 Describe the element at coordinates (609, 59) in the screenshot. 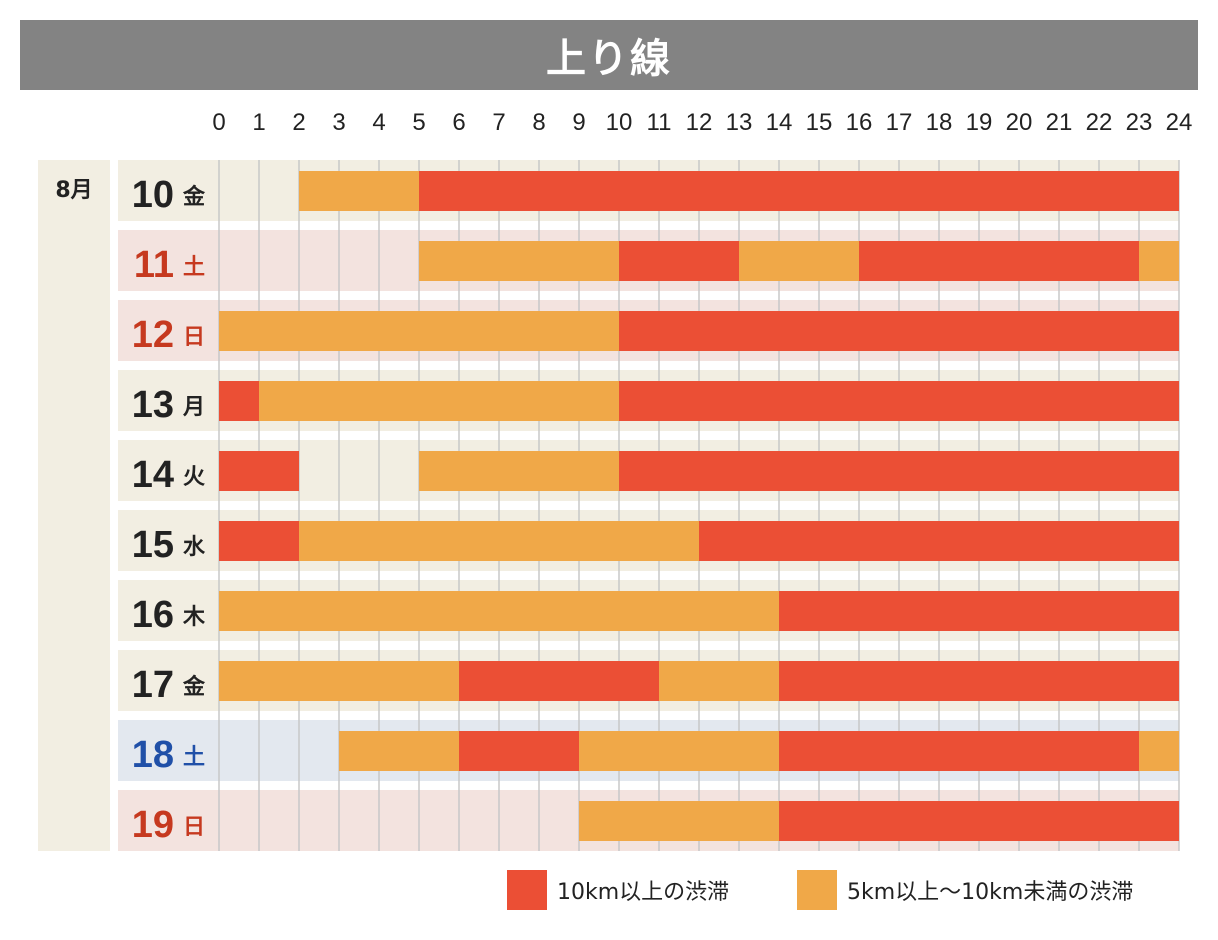

I see `chart-title: 上り線` at that location.